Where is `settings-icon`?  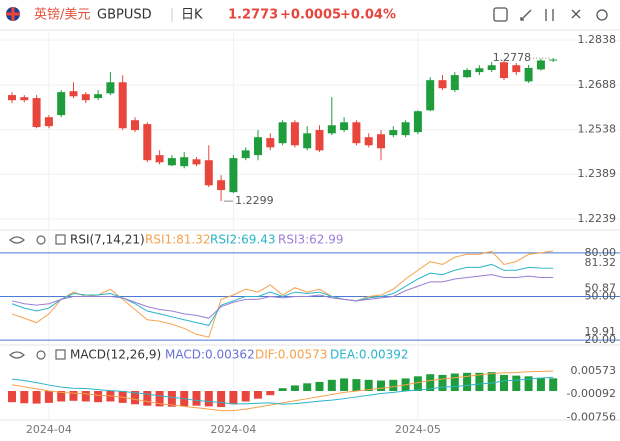 settings-icon is located at coordinates (602, 15).